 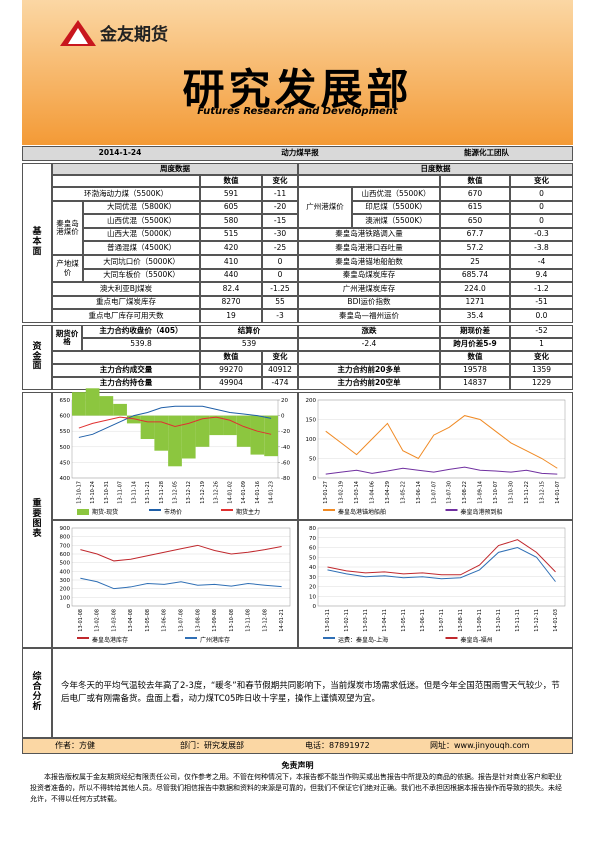 What do you see at coordinates (541, 234) in the screenshot?
I see `row-change: -0.3` at bounding box center [541, 234].